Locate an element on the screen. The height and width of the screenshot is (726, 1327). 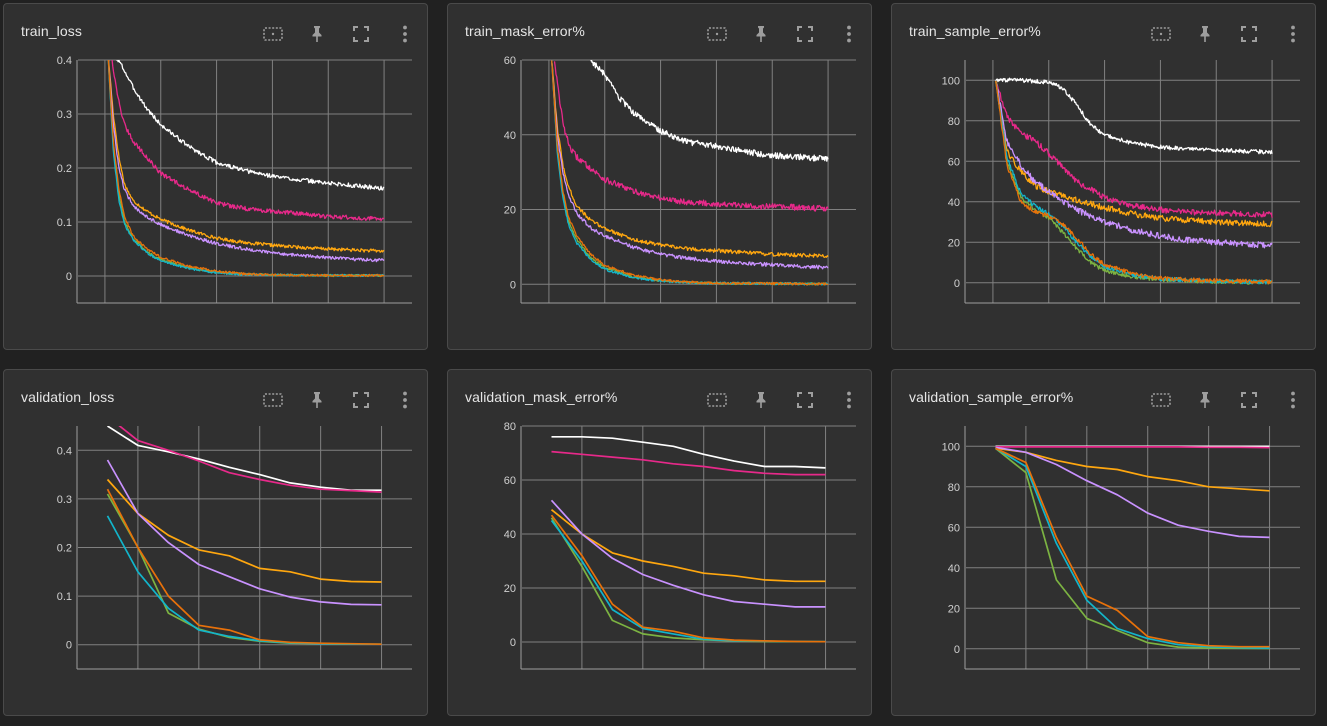
chart-title: train_loss is located at coordinates (51, 31).